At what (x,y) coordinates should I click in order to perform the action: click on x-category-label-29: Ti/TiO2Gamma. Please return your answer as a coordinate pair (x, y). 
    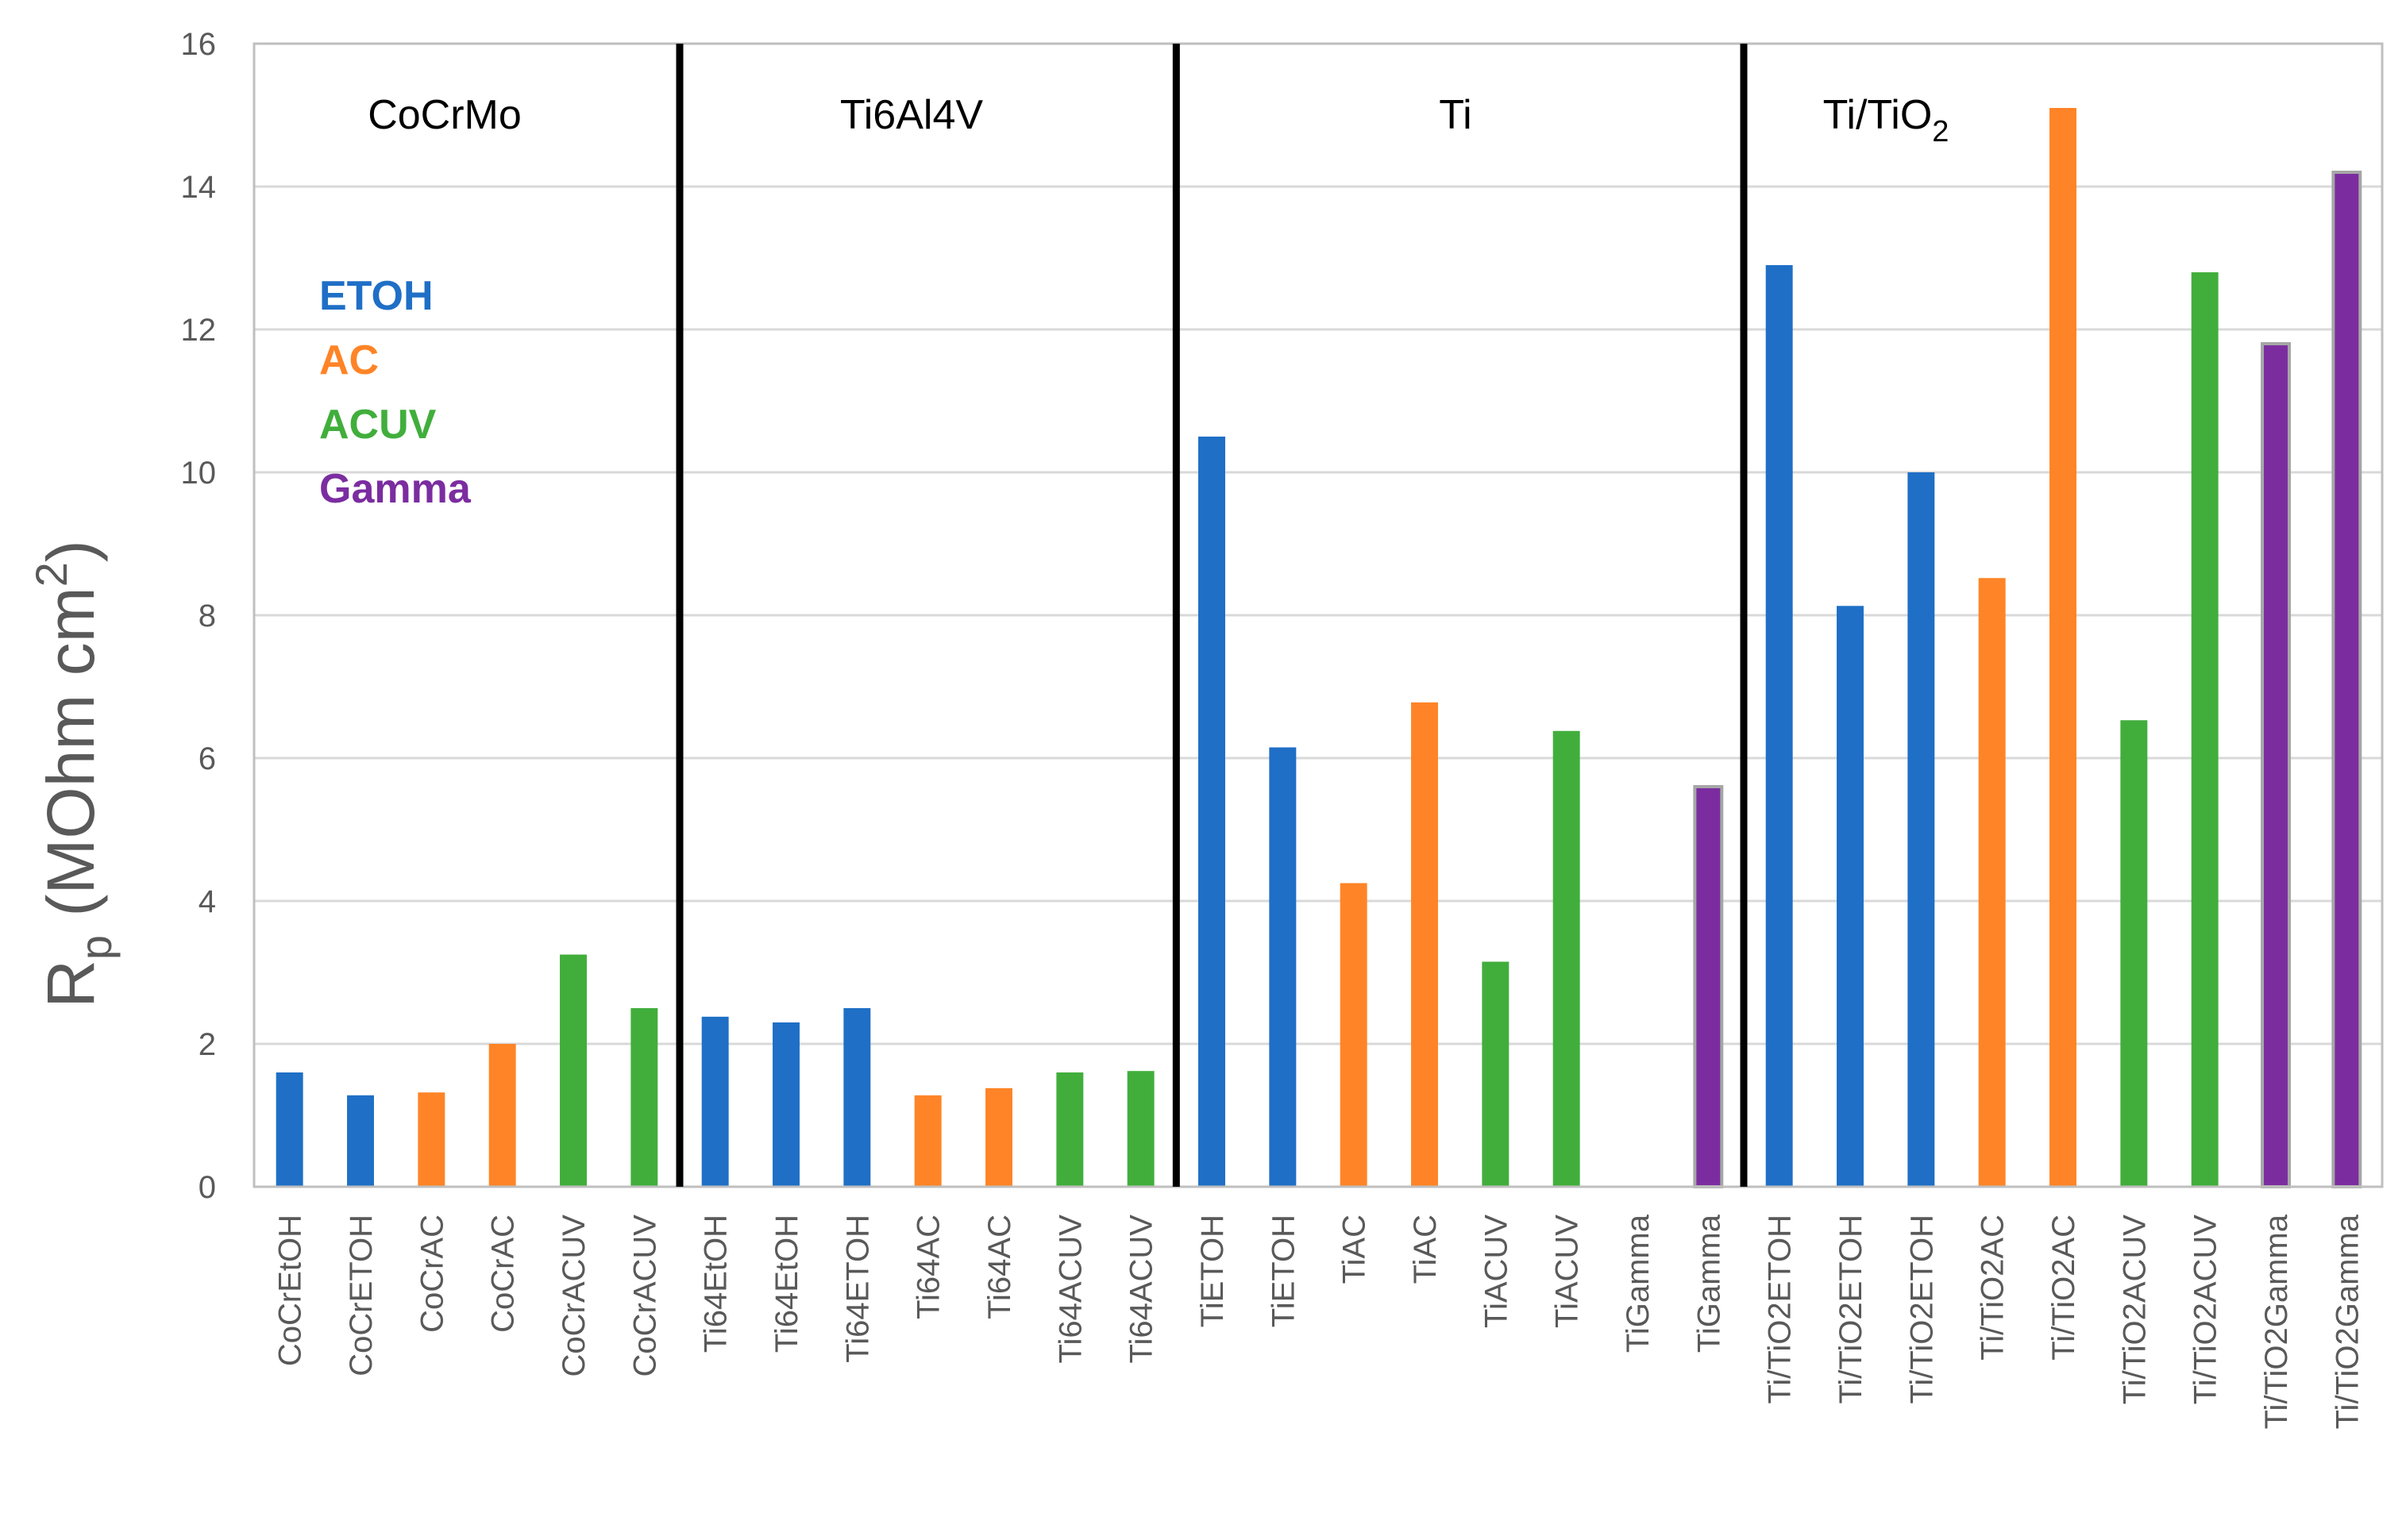
    Looking at the image, I should click on (2348, 1321).